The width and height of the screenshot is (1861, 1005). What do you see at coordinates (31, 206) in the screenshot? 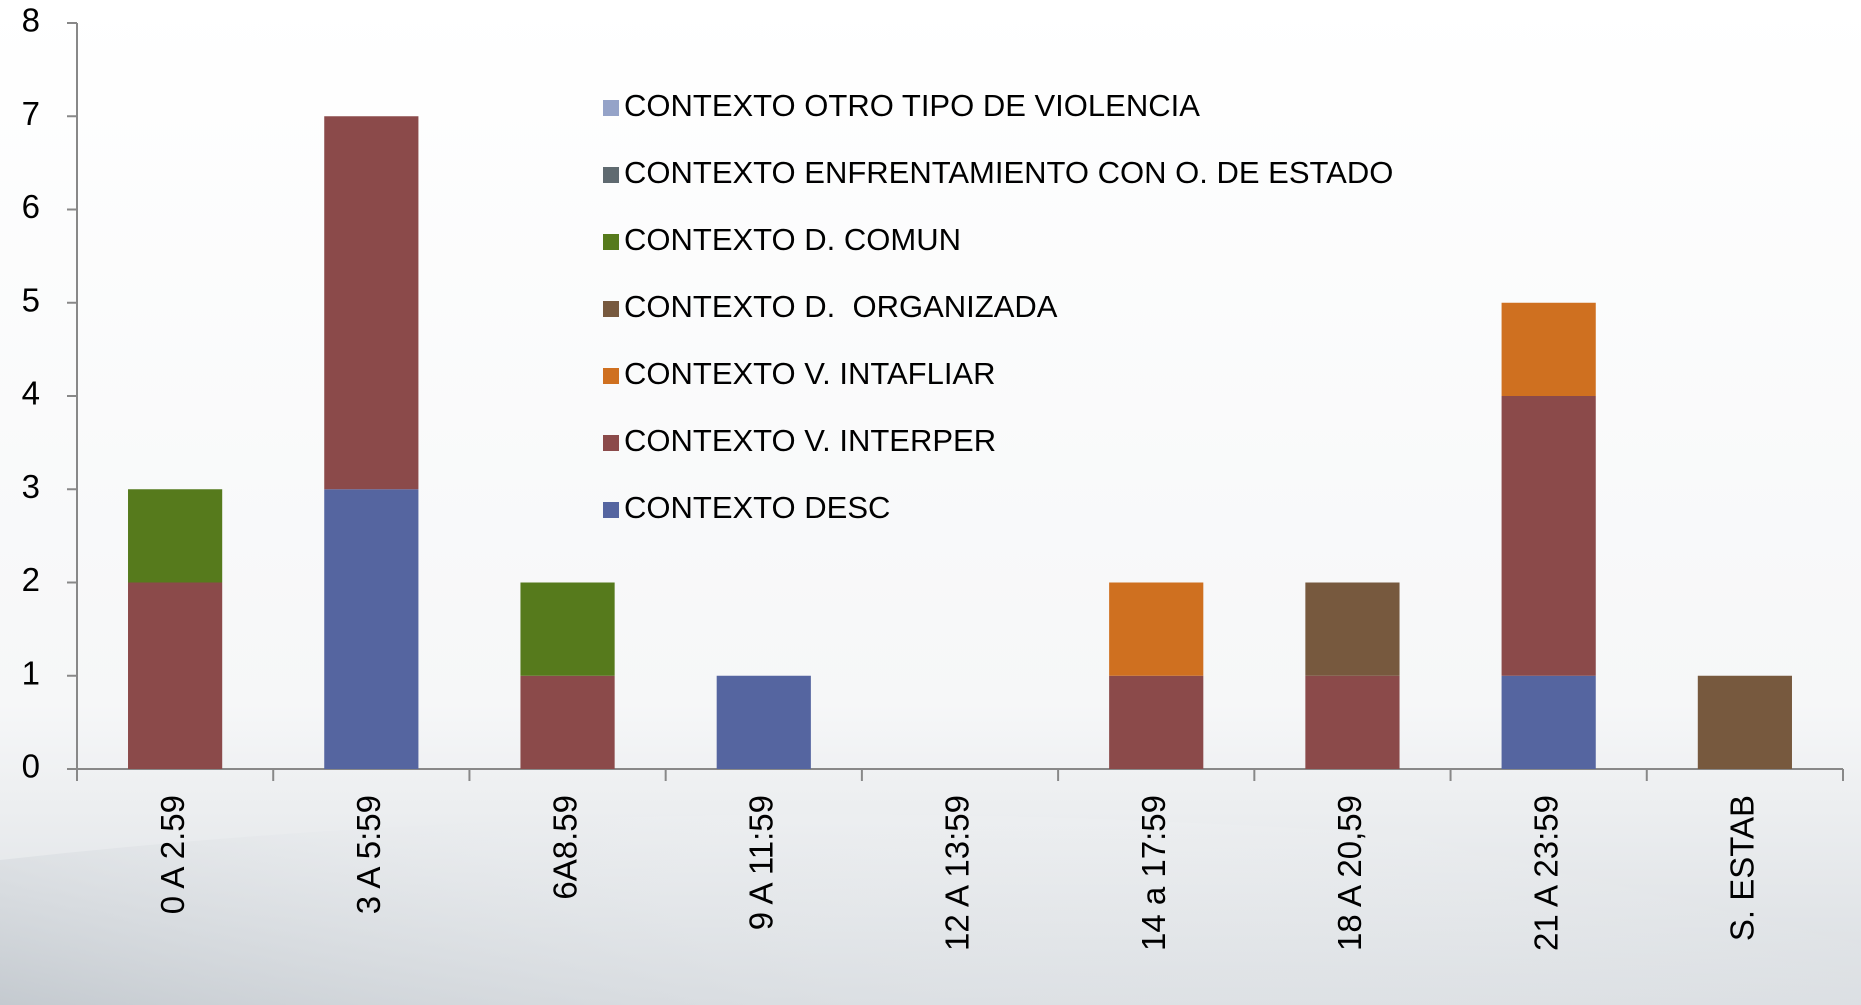
I see `y-tick-label: 6` at bounding box center [31, 206].